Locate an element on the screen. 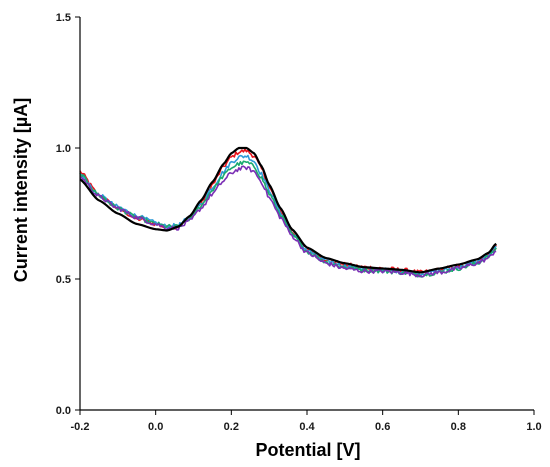 This screenshot has width=550, height=467. y-axis-title: Current intensity [µA] is located at coordinates (21, 190).